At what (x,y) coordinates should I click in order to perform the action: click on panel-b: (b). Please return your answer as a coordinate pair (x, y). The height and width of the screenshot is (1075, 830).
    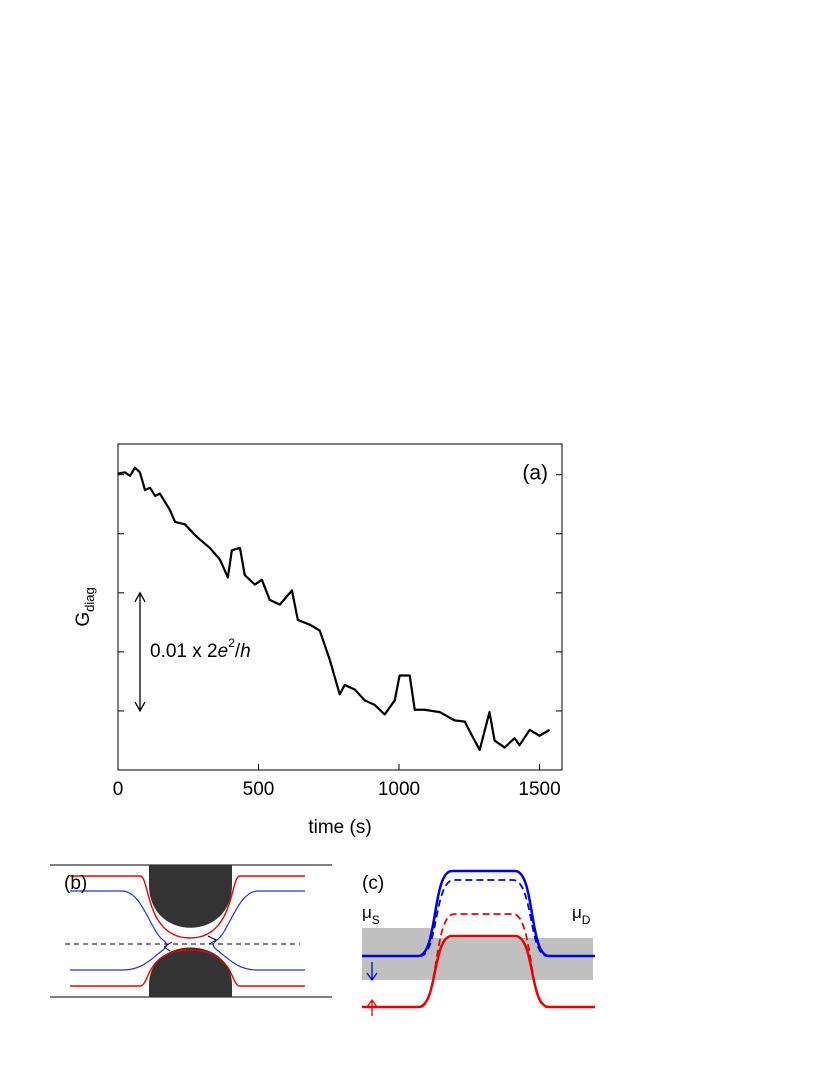
    Looking at the image, I should click on (191, 931).